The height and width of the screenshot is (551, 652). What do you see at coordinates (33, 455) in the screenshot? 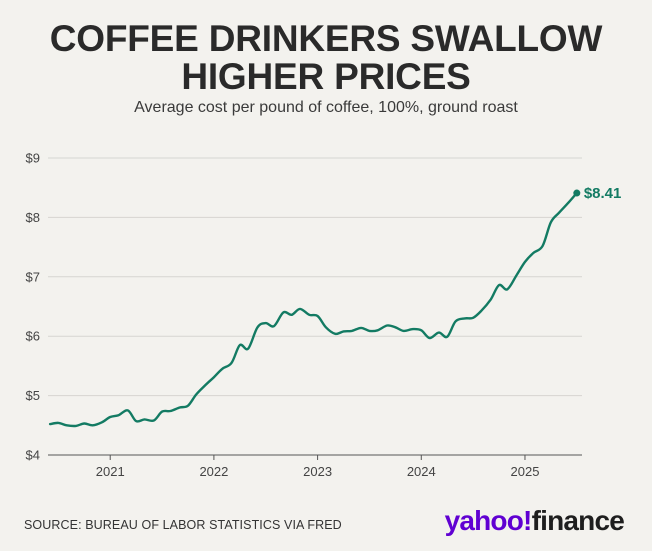
I see `y-tick-label: $4` at bounding box center [33, 455].